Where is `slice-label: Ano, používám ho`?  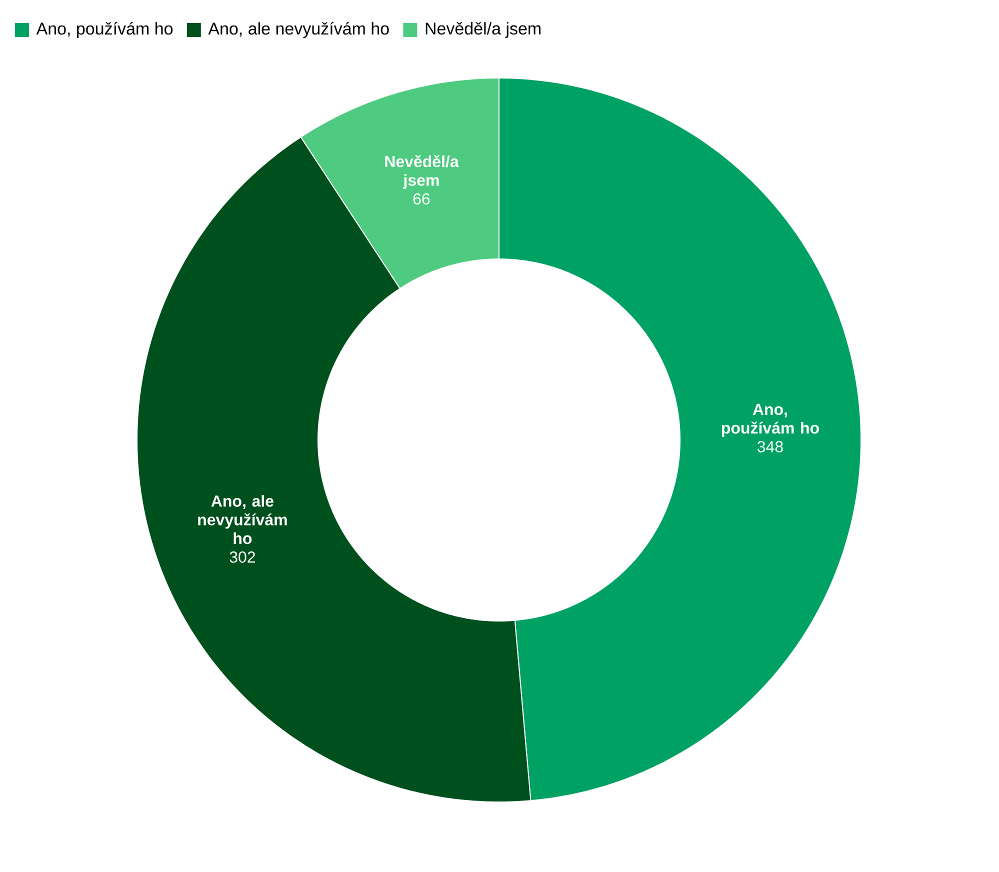
slice-label: Ano, používám ho is located at coordinates (770, 420).